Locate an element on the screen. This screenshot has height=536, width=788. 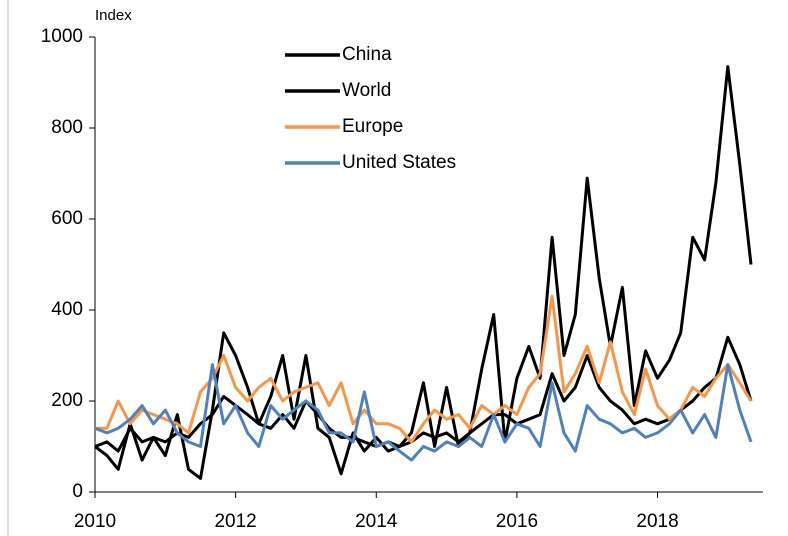
y-tick-label: 800 is located at coordinates (67, 127).